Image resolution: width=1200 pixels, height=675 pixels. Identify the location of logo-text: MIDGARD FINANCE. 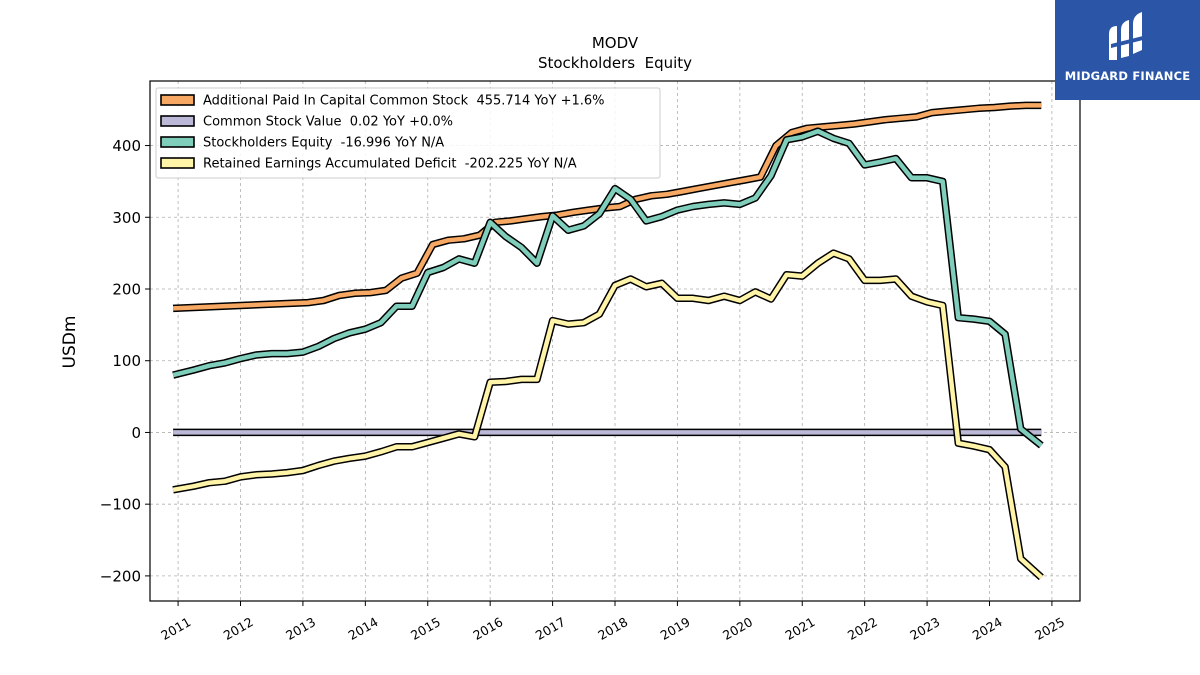
(1127, 76).